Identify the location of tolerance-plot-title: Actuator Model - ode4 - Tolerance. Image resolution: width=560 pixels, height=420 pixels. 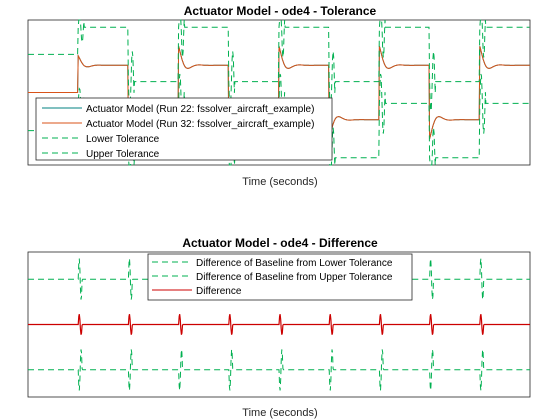
(280, 11).